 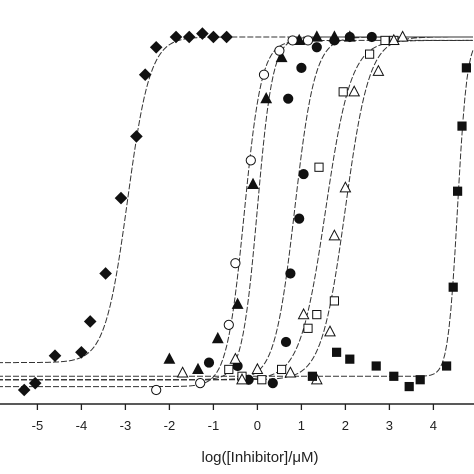 What do you see at coordinates (170, 425) in the screenshot?
I see `x-tick-label: -2` at bounding box center [170, 425].